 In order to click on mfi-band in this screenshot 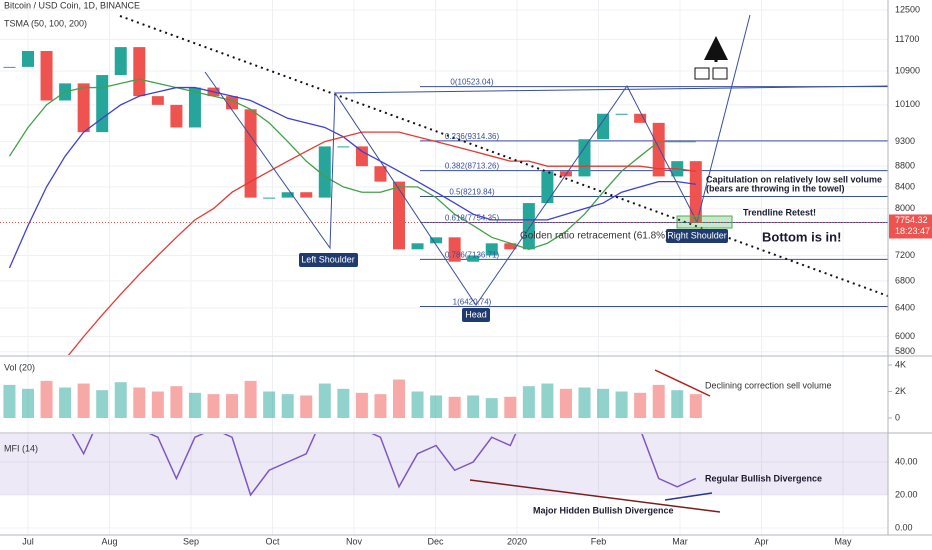, I will do `click(444, 464)`.